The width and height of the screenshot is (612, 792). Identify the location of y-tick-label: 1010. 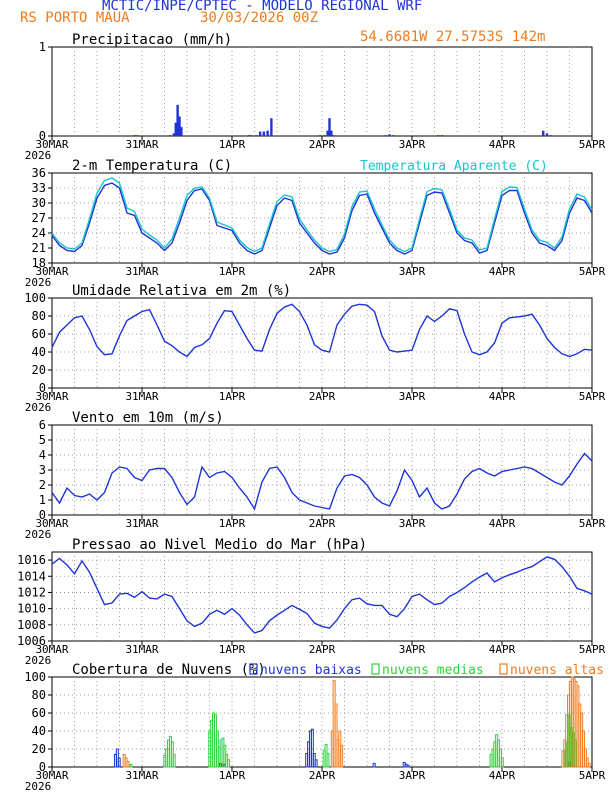
(31, 609).